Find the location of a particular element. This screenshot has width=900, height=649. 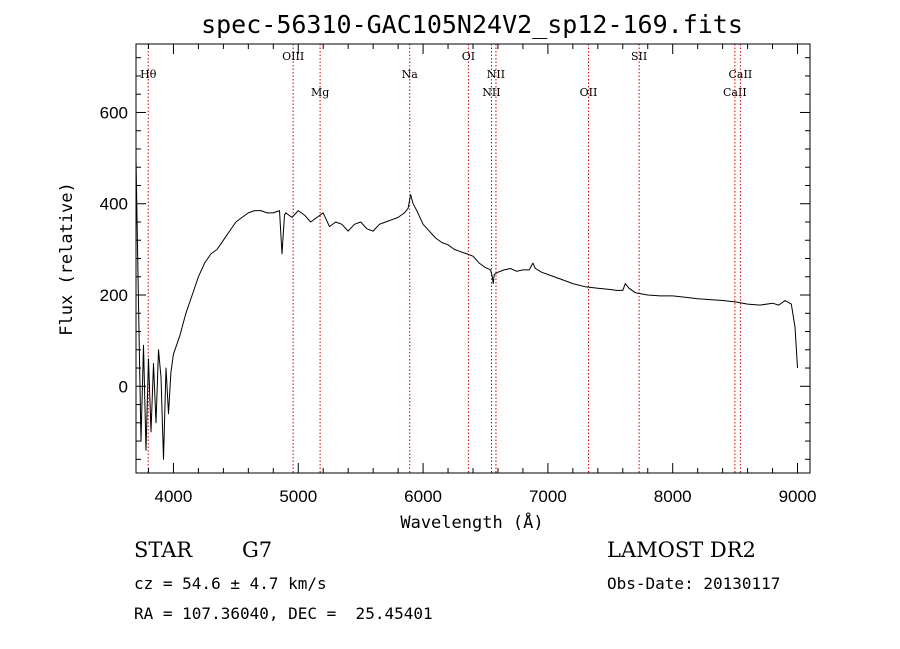

line-label-10: CaII is located at coordinates (741, 74).